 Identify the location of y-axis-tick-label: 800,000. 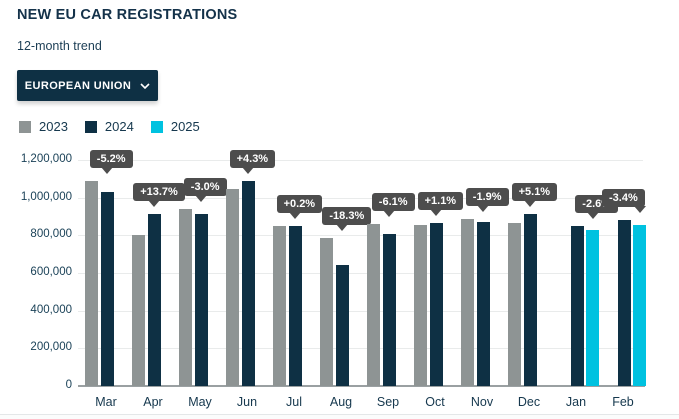
(51, 234).